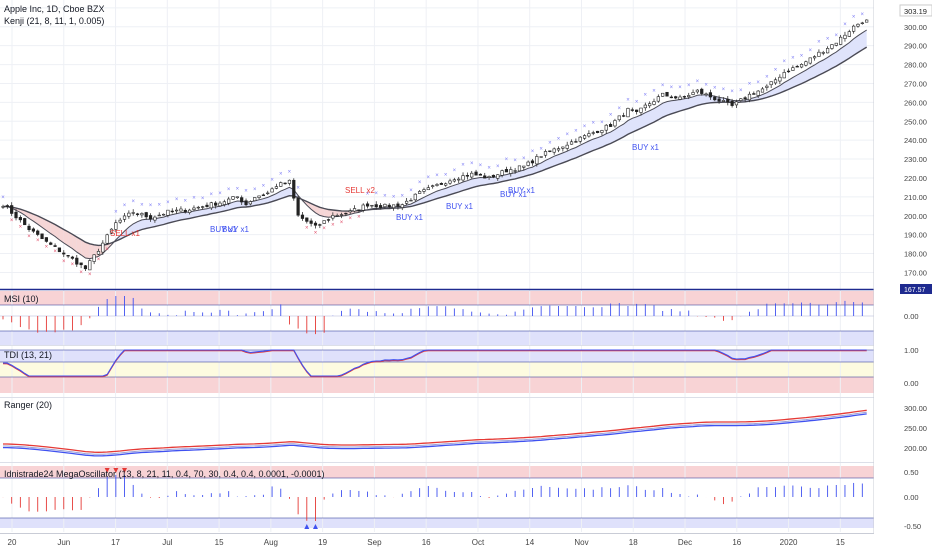 This screenshot has width=932, height=555. I want to click on mega-zone-lower, so click(437, 523).